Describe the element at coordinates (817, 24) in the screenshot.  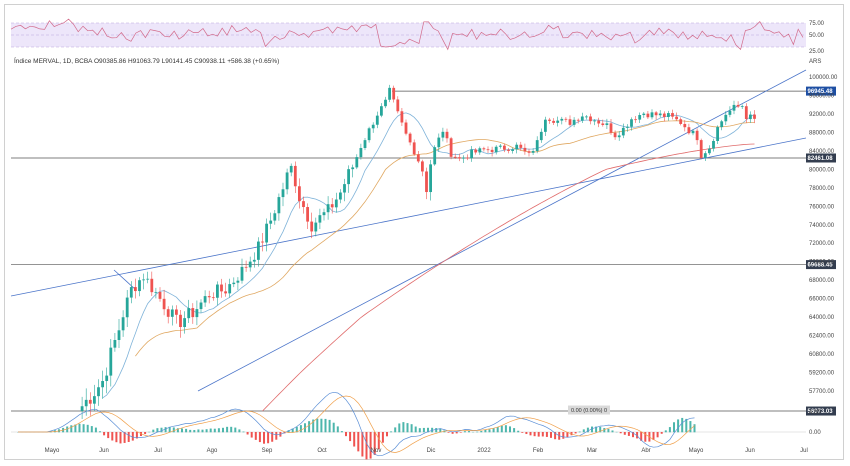
I see `rsi-tick-75: 75.00` at that location.